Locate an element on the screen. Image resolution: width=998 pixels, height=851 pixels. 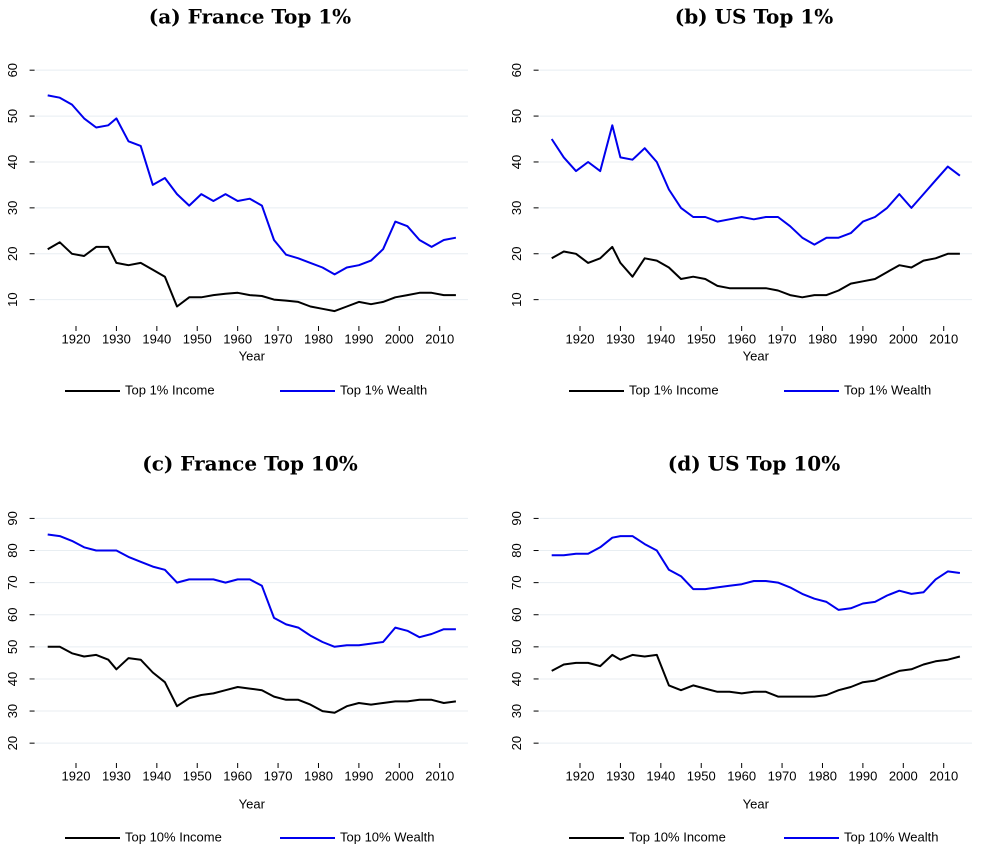
chart-title: (c) France Top 10% is located at coordinates (250, 464).